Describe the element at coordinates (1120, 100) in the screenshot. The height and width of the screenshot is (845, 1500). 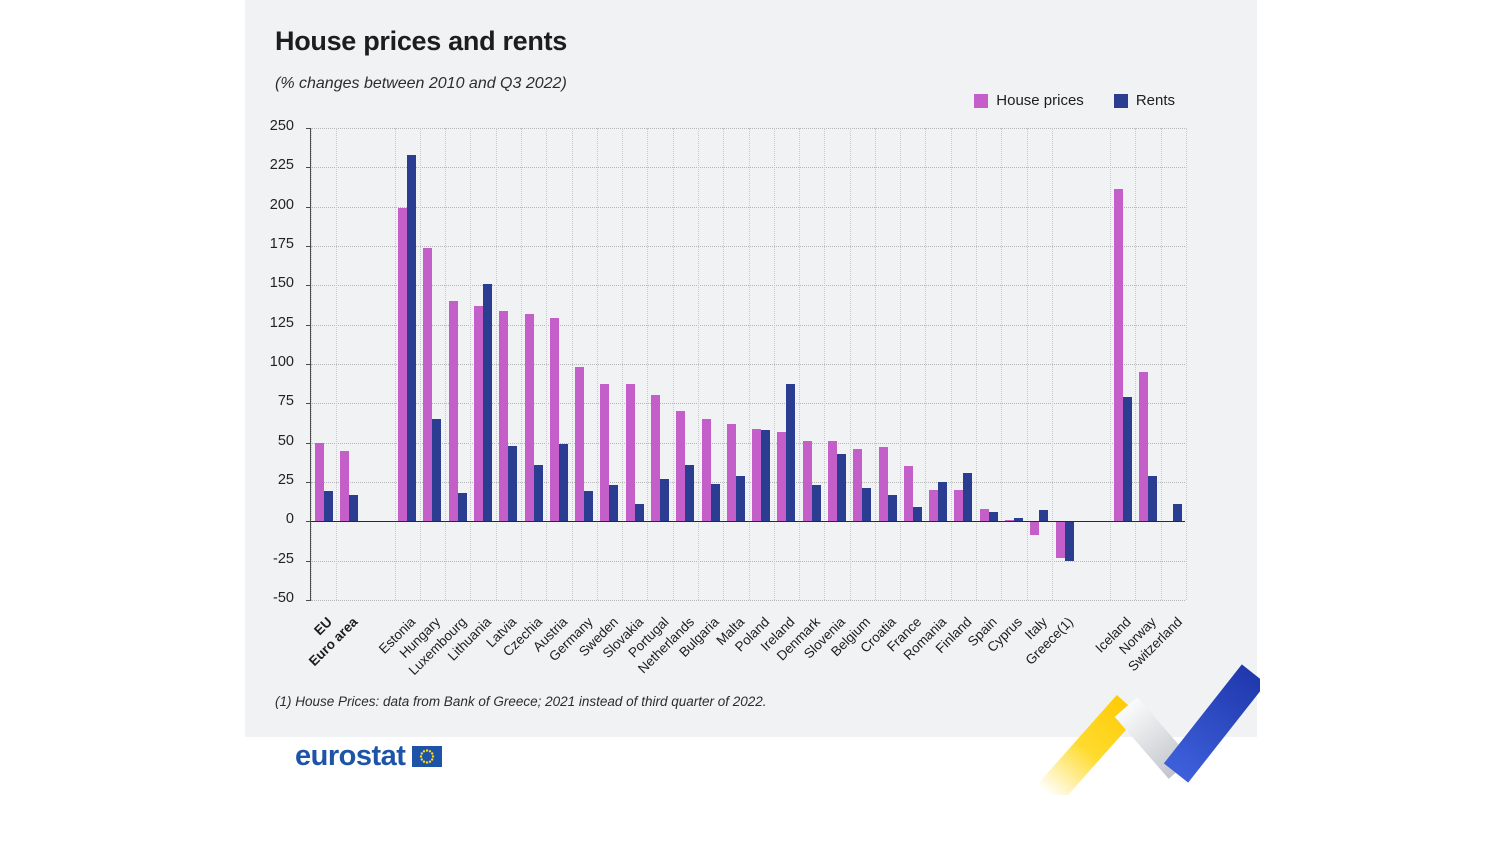
I see `rents-swatch` at that location.